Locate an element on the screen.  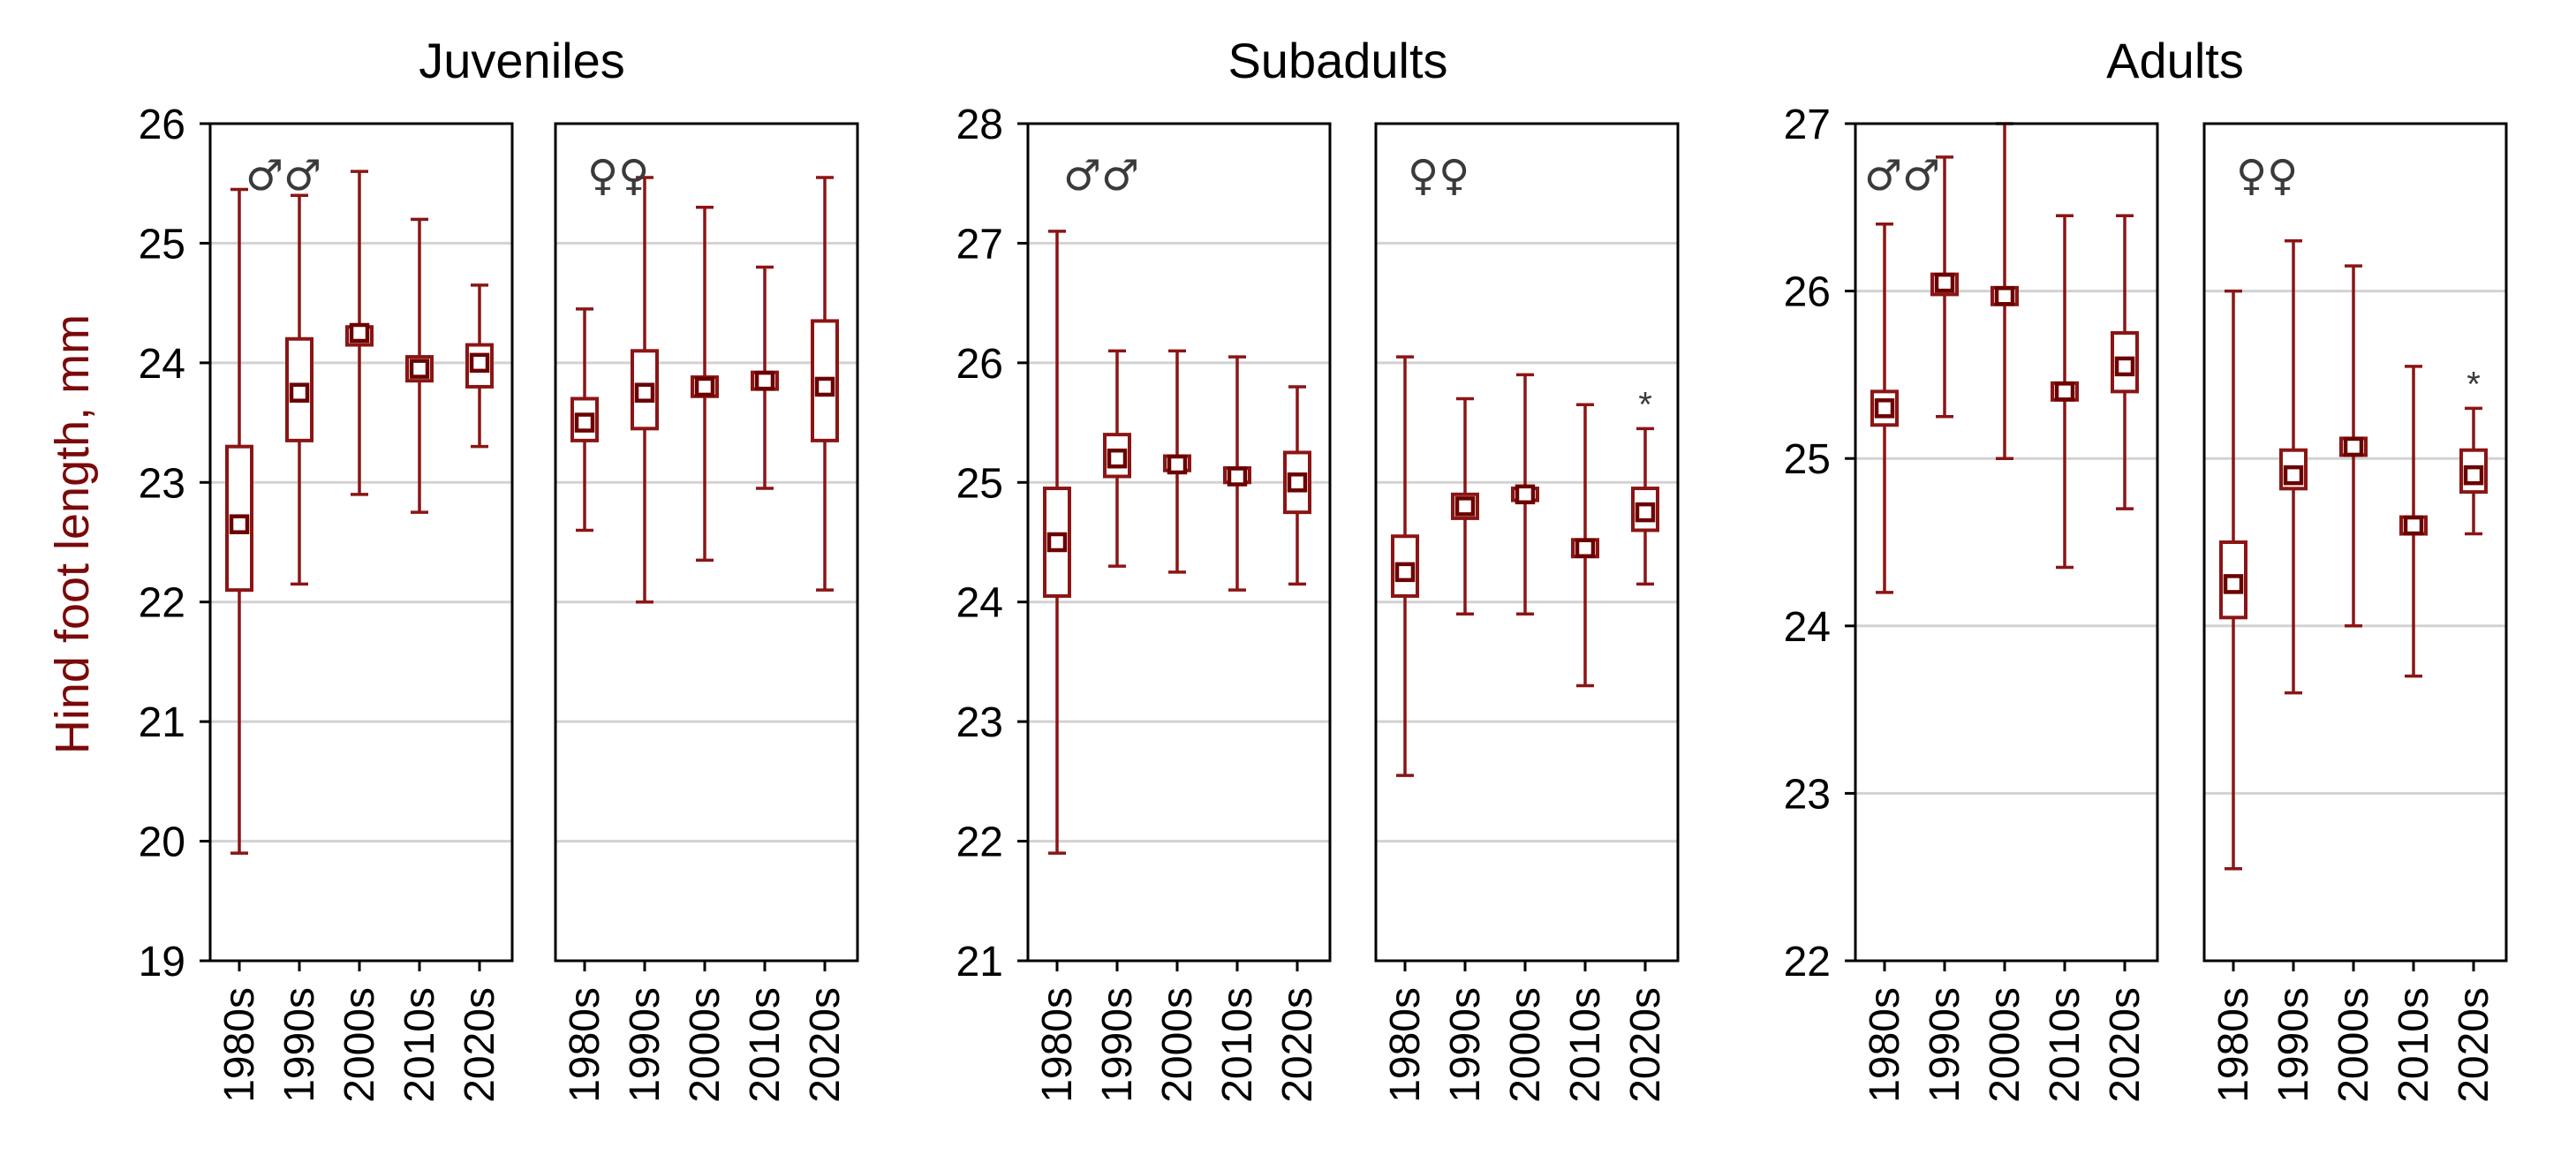
y-axis-label: Hind foot length, mm is located at coordinates (73, 534).